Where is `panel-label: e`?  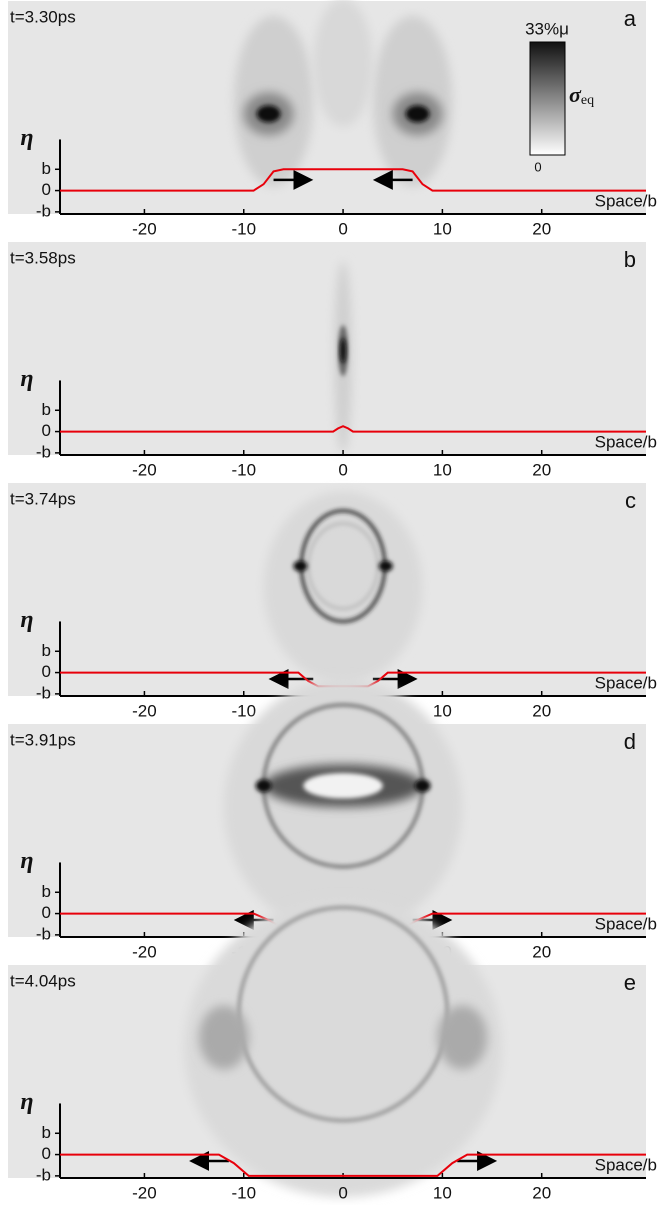 panel-label: e is located at coordinates (630, 982).